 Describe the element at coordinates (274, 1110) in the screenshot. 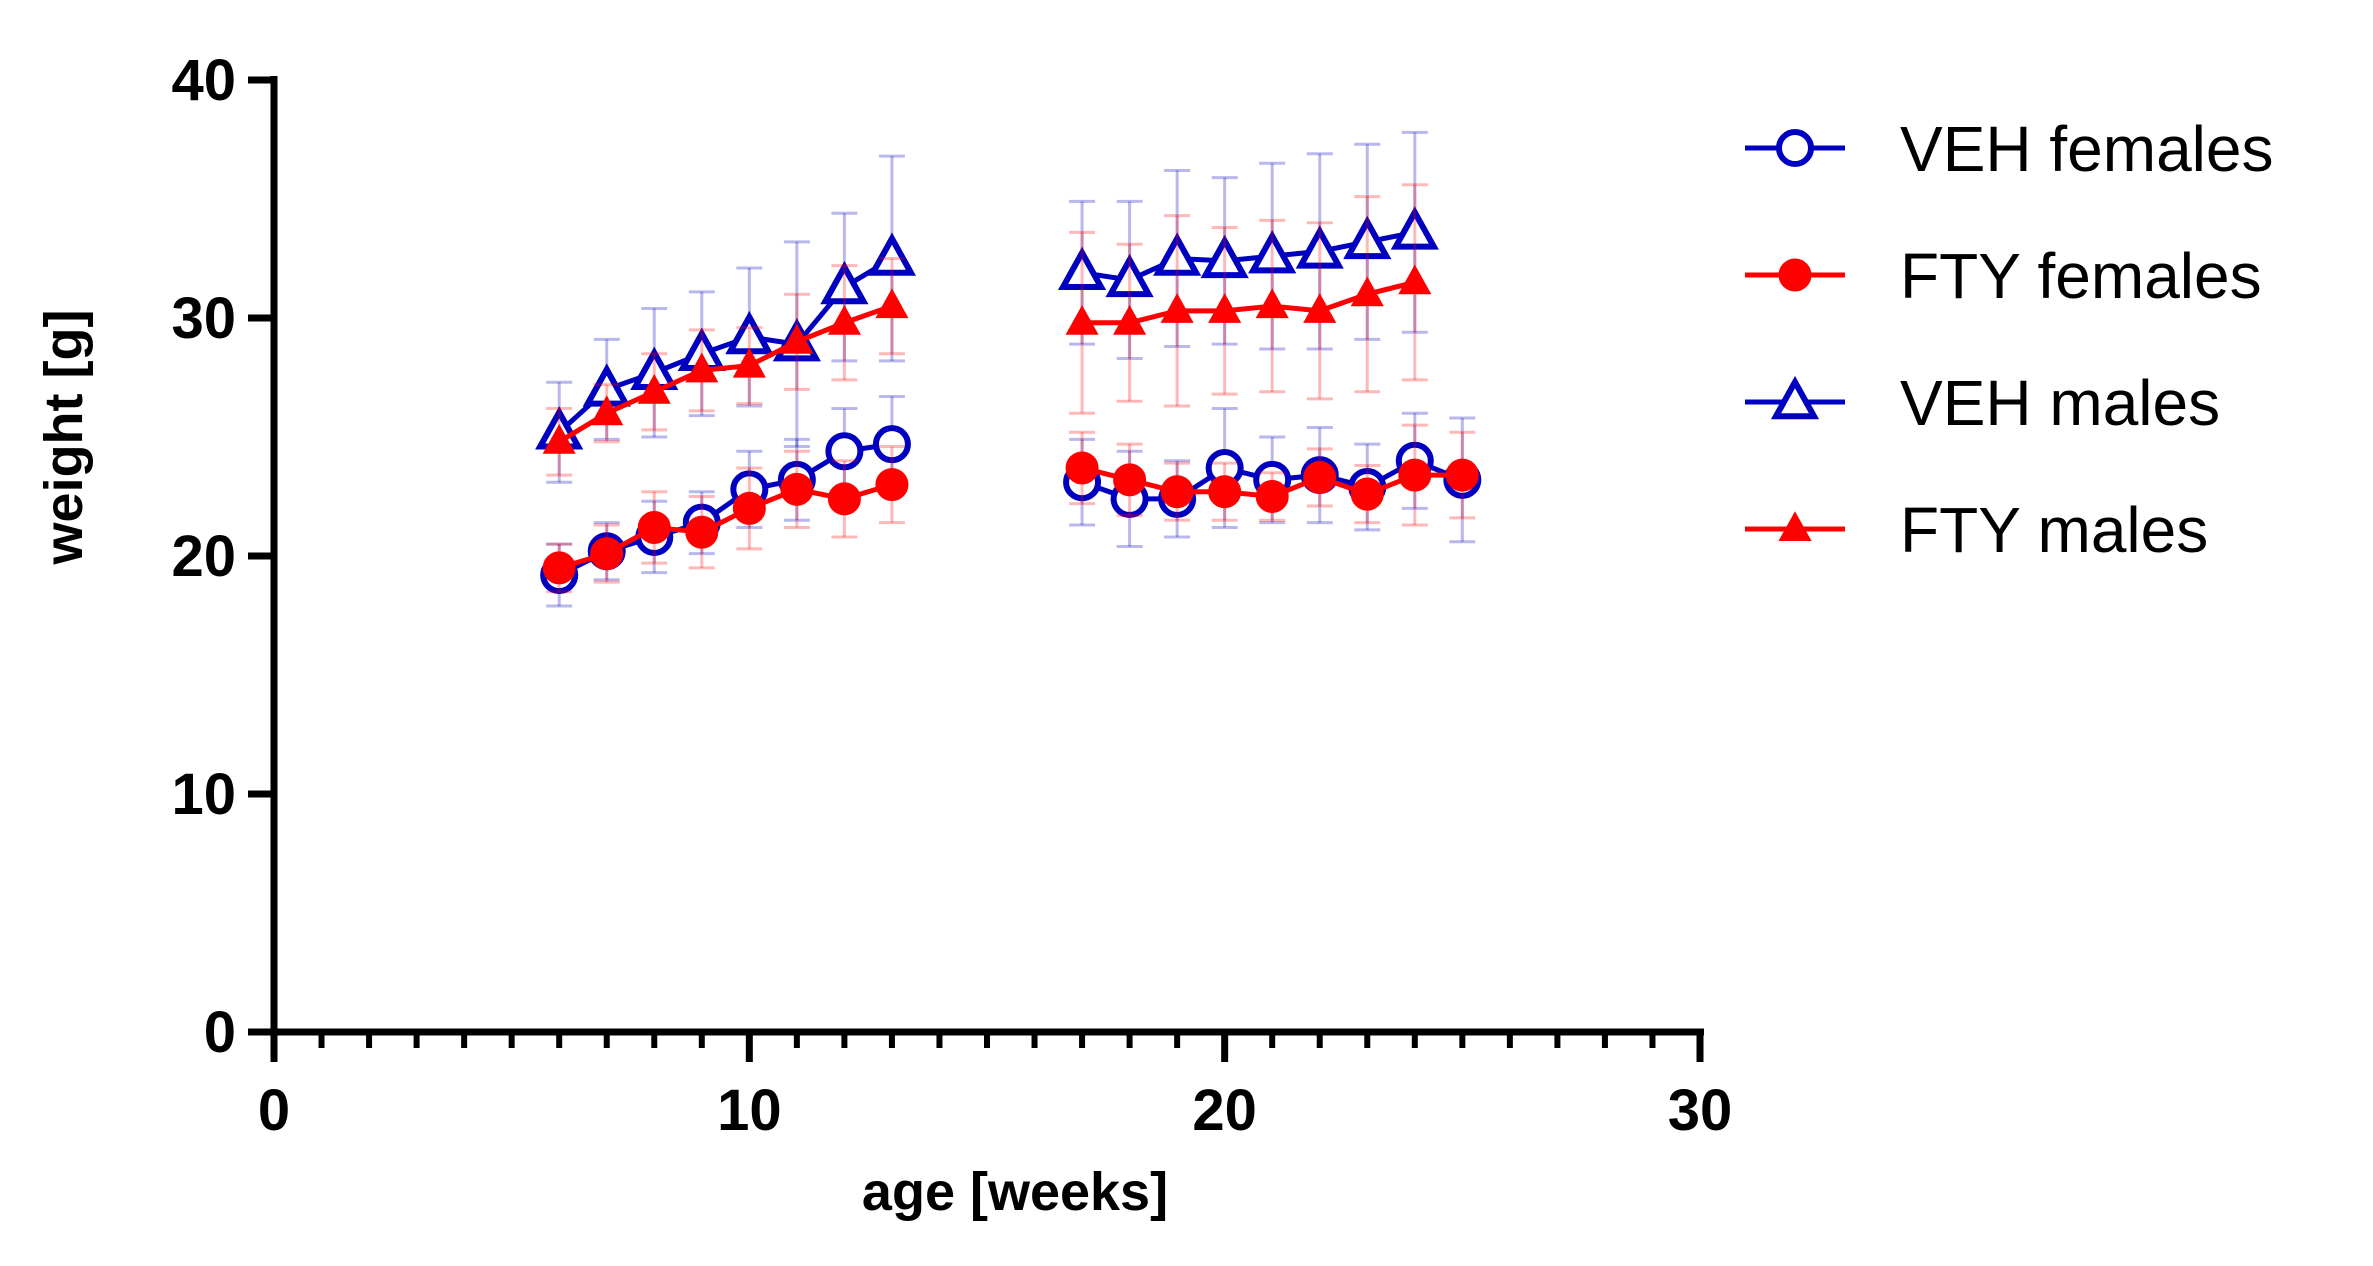

I see `x-tick-label: 0` at that location.